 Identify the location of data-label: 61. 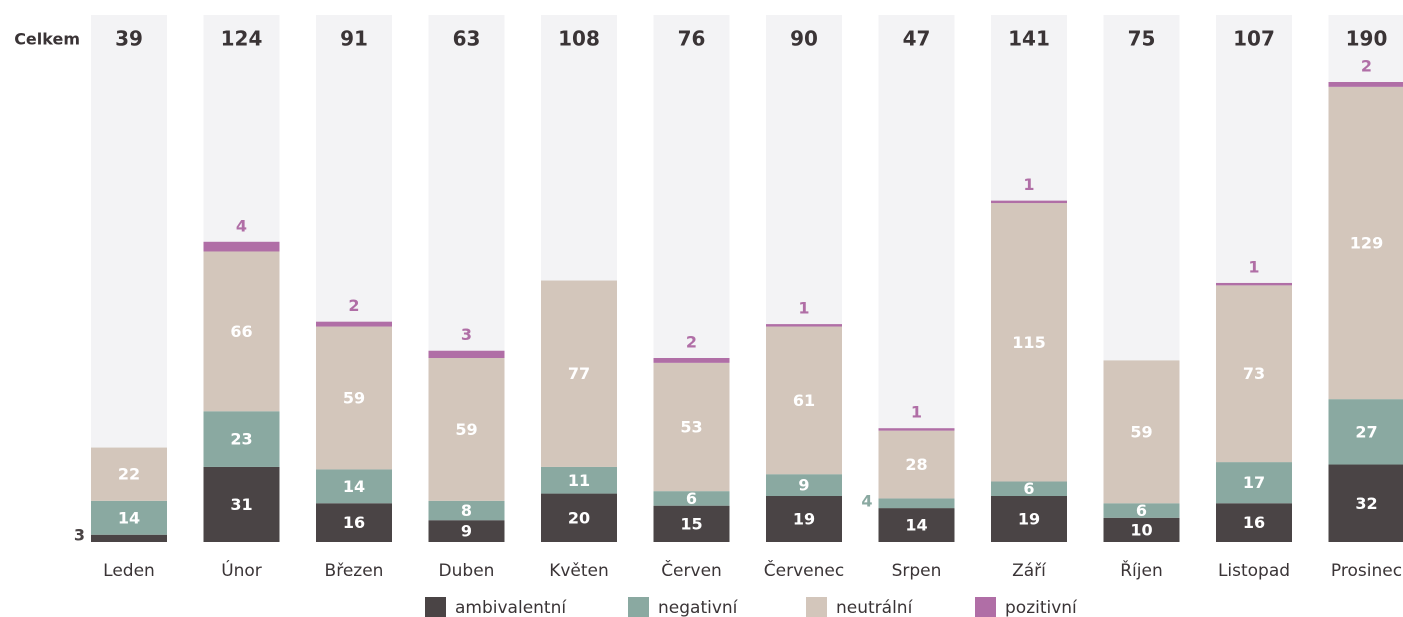
(804, 400).